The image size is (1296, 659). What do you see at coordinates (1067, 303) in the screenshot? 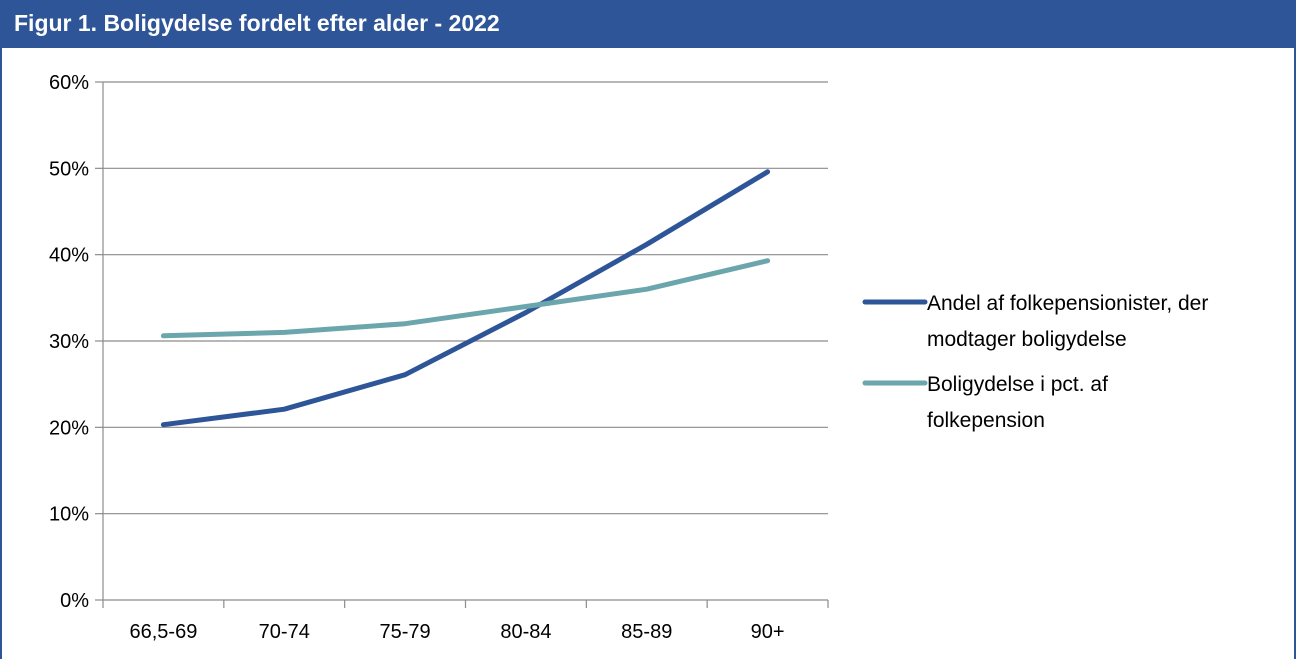
I see `legend-label-1: Andel af folkepensionister, der` at bounding box center [1067, 303].